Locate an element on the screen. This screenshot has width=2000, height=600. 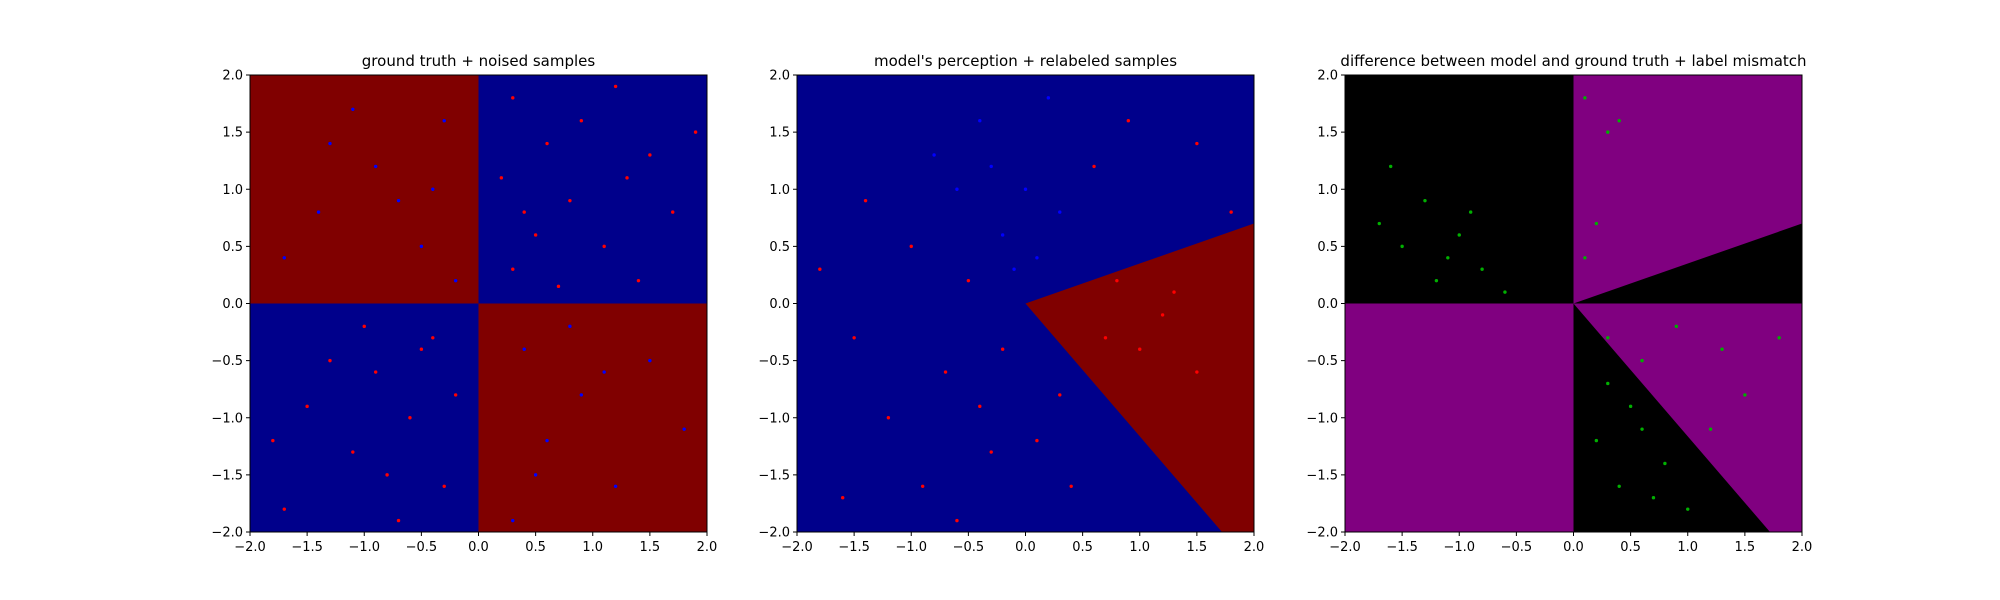
y-tick-label: 0.0 is located at coordinates (232, 304).